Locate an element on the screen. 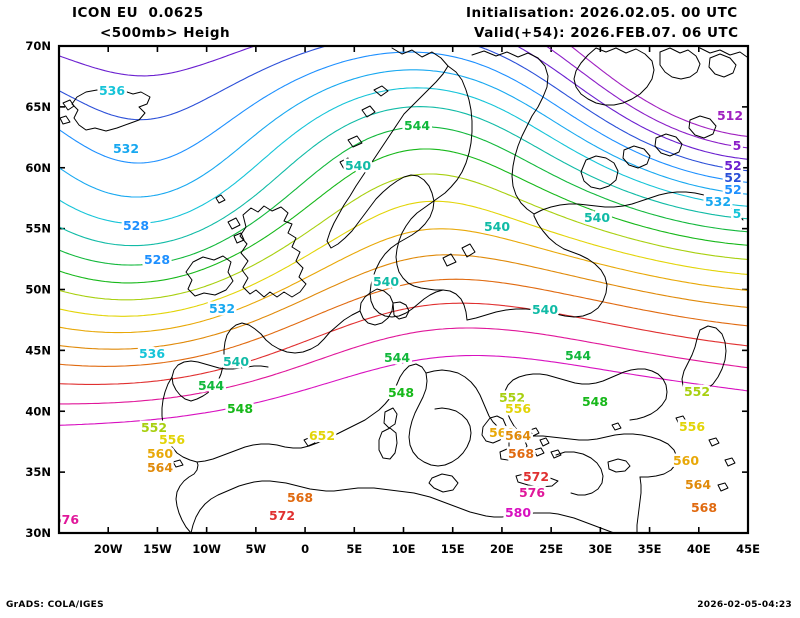 The height and width of the screenshot is (618, 800). valid-time-label: Valid(+54): 2026.FEB.07. 06 UTC is located at coordinates (606, 33).